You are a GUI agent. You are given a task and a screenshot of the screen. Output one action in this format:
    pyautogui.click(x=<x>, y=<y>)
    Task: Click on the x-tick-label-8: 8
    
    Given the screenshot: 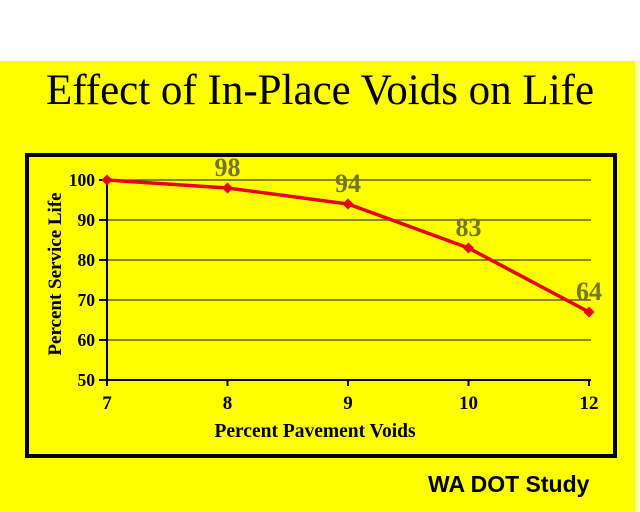 What is the action you would take?
    pyautogui.click(x=228, y=403)
    